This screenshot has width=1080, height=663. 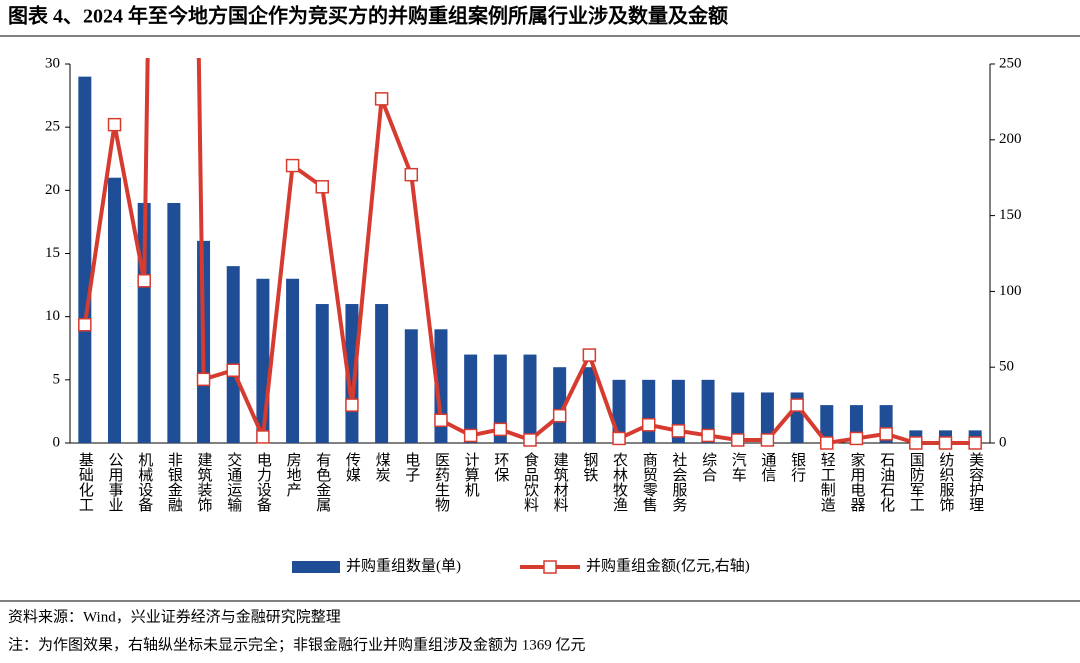 I want to click on x-tick-label: 交通运输, so click(x=233, y=481).